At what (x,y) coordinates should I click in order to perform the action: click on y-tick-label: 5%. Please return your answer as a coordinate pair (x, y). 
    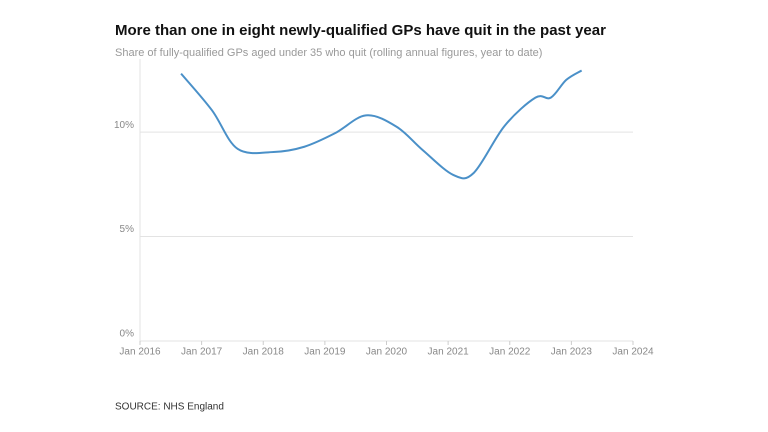
    Looking at the image, I should click on (127, 229).